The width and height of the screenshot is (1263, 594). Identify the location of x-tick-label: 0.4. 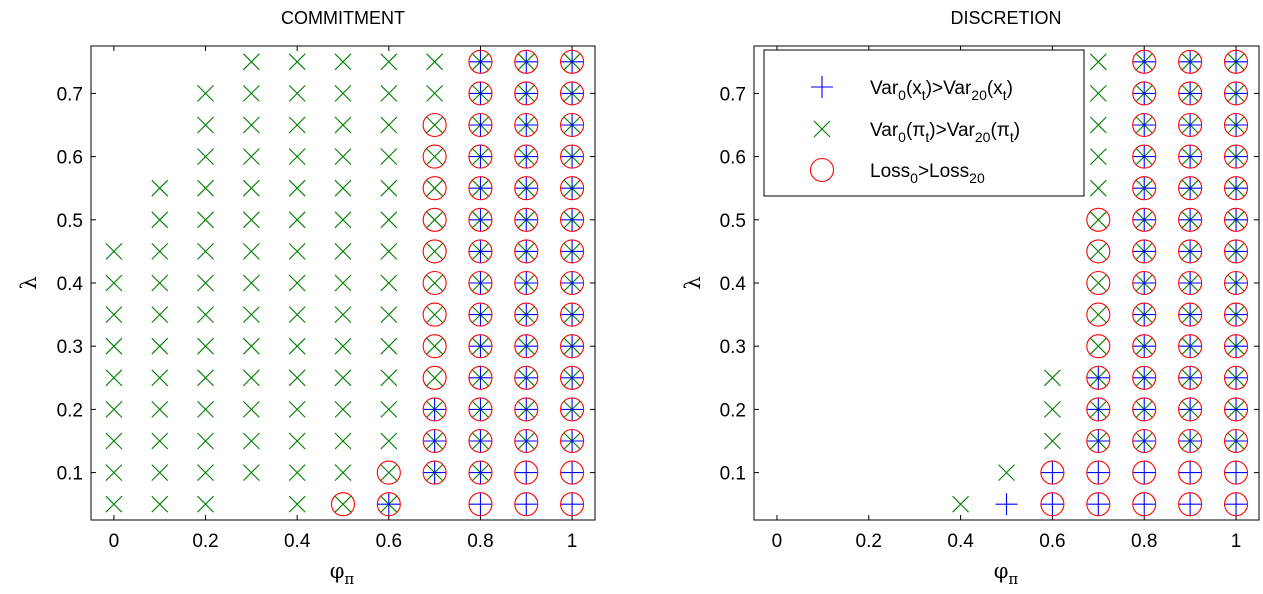
(960, 541).